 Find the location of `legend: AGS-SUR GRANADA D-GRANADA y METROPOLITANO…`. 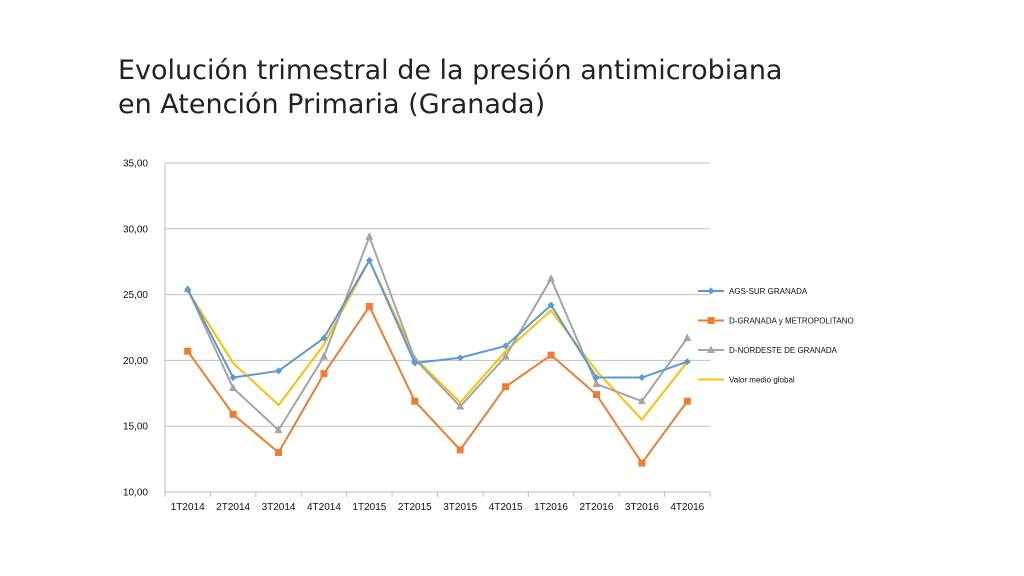

legend: AGS-SUR GRANADA D-GRANADA y METROPOLITANO… is located at coordinates (776, 336).